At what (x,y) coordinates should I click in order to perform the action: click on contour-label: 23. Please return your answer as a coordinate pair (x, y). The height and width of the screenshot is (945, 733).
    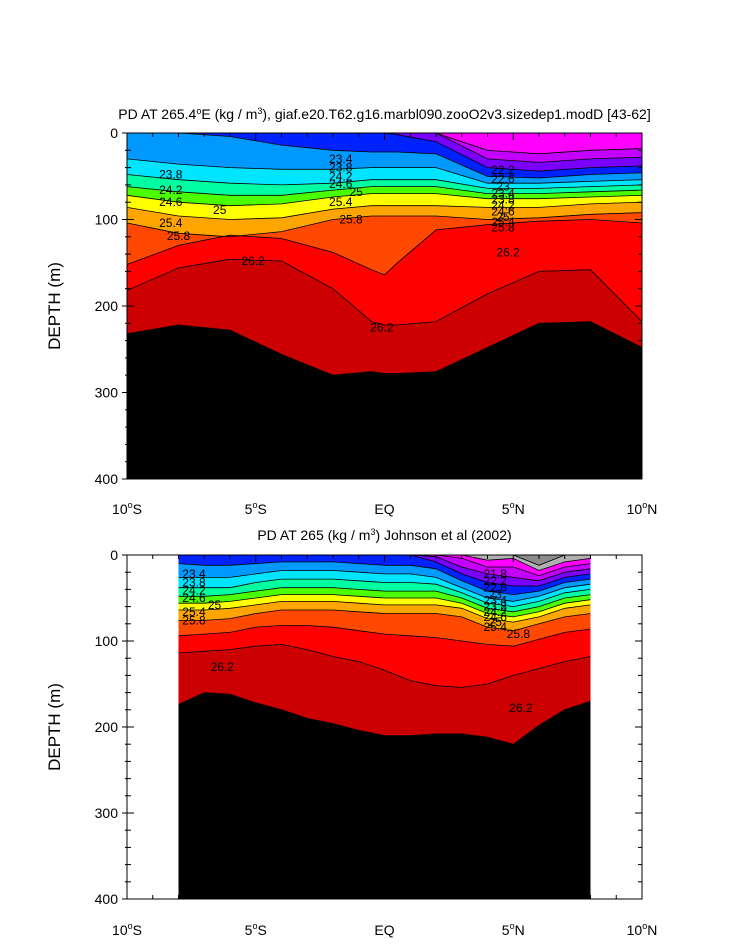
    Looking at the image, I should click on (496, 595).